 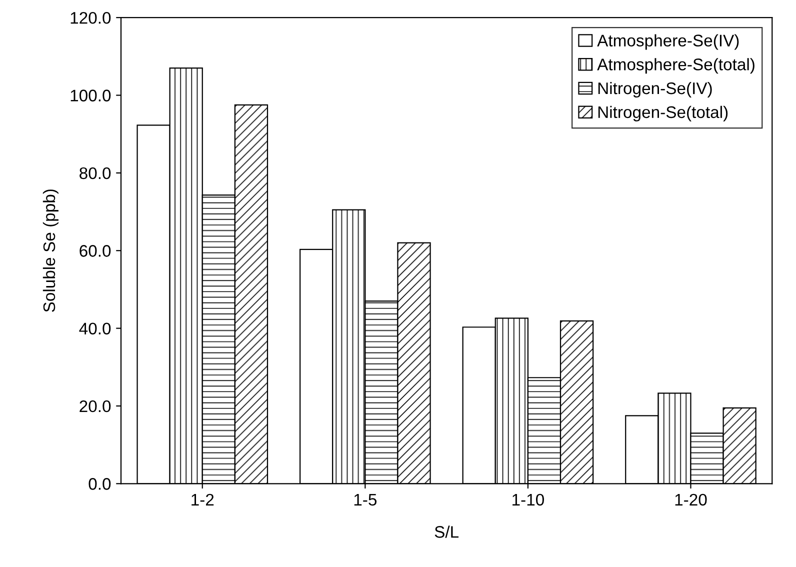 I want to click on x-axis-title: S/L, so click(x=446, y=532).